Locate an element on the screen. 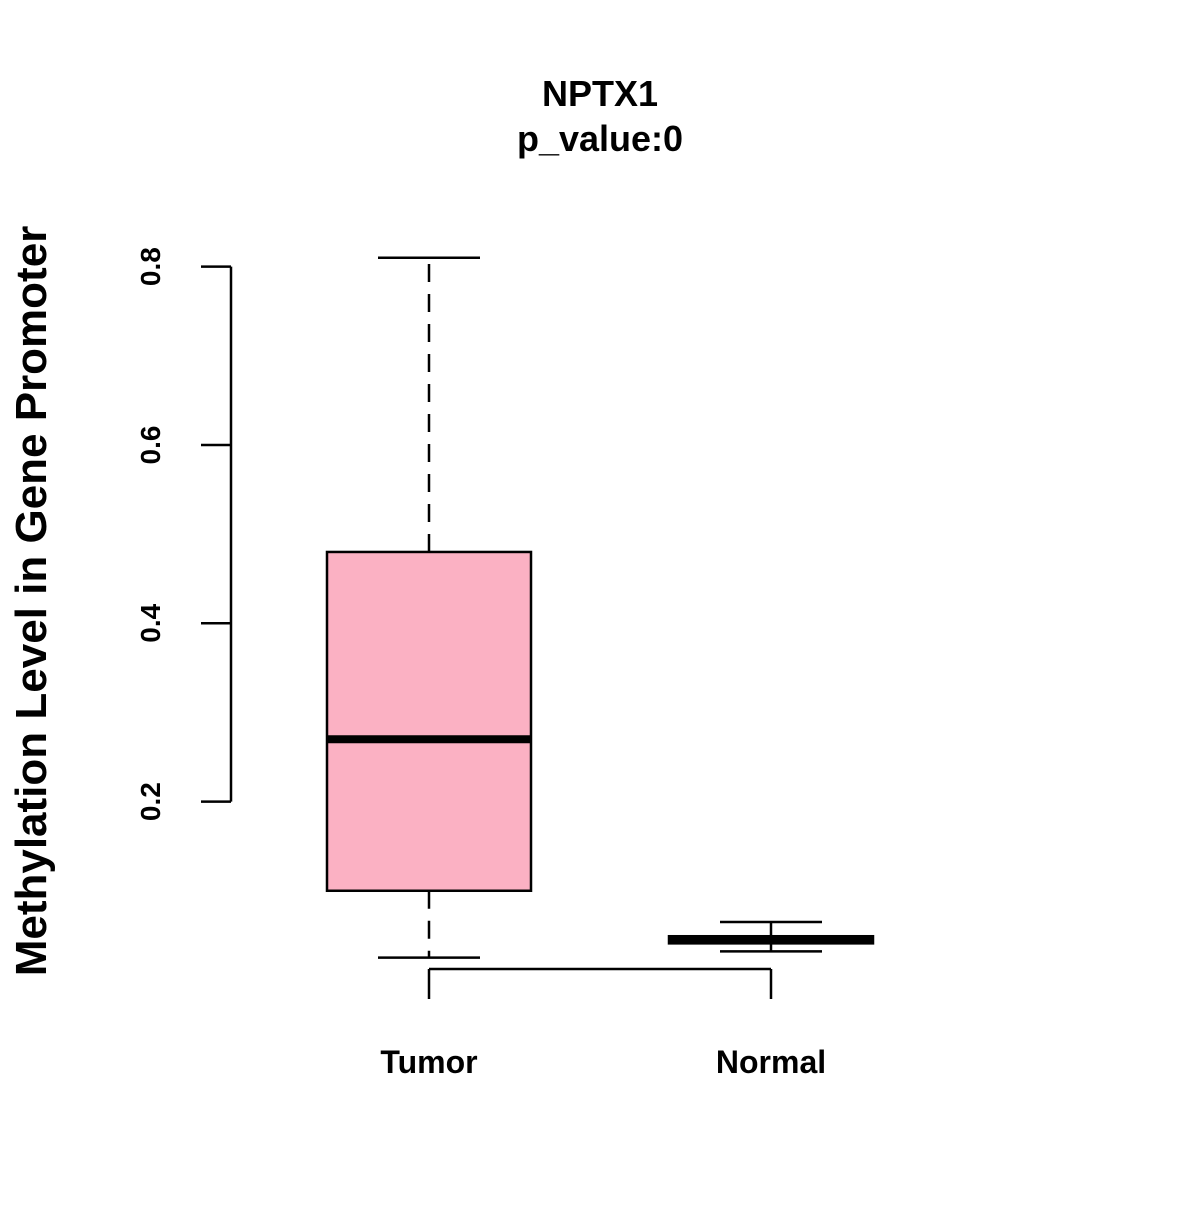  box-normal is located at coordinates (771, 936).